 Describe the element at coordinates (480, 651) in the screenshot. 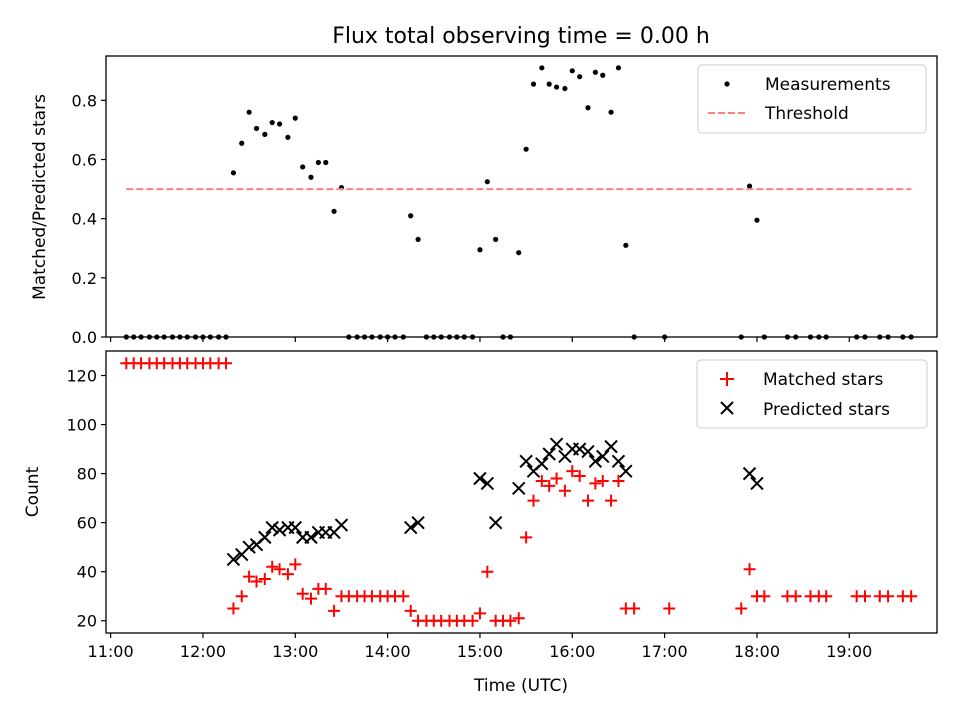

I see `bottom-x-tick-label: 15:00` at that location.